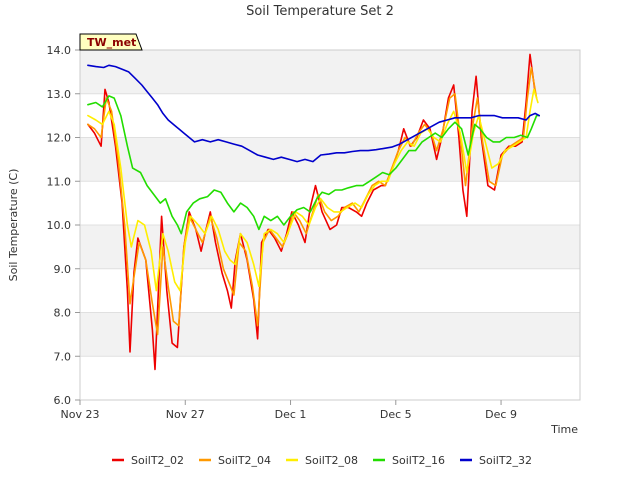 The width and height of the screenshot is (640, 480). What do you see at coordinates (244, 460) in the screenshot?
I see `legend-label: SoilT2_04` at bounding box center [244, 460].